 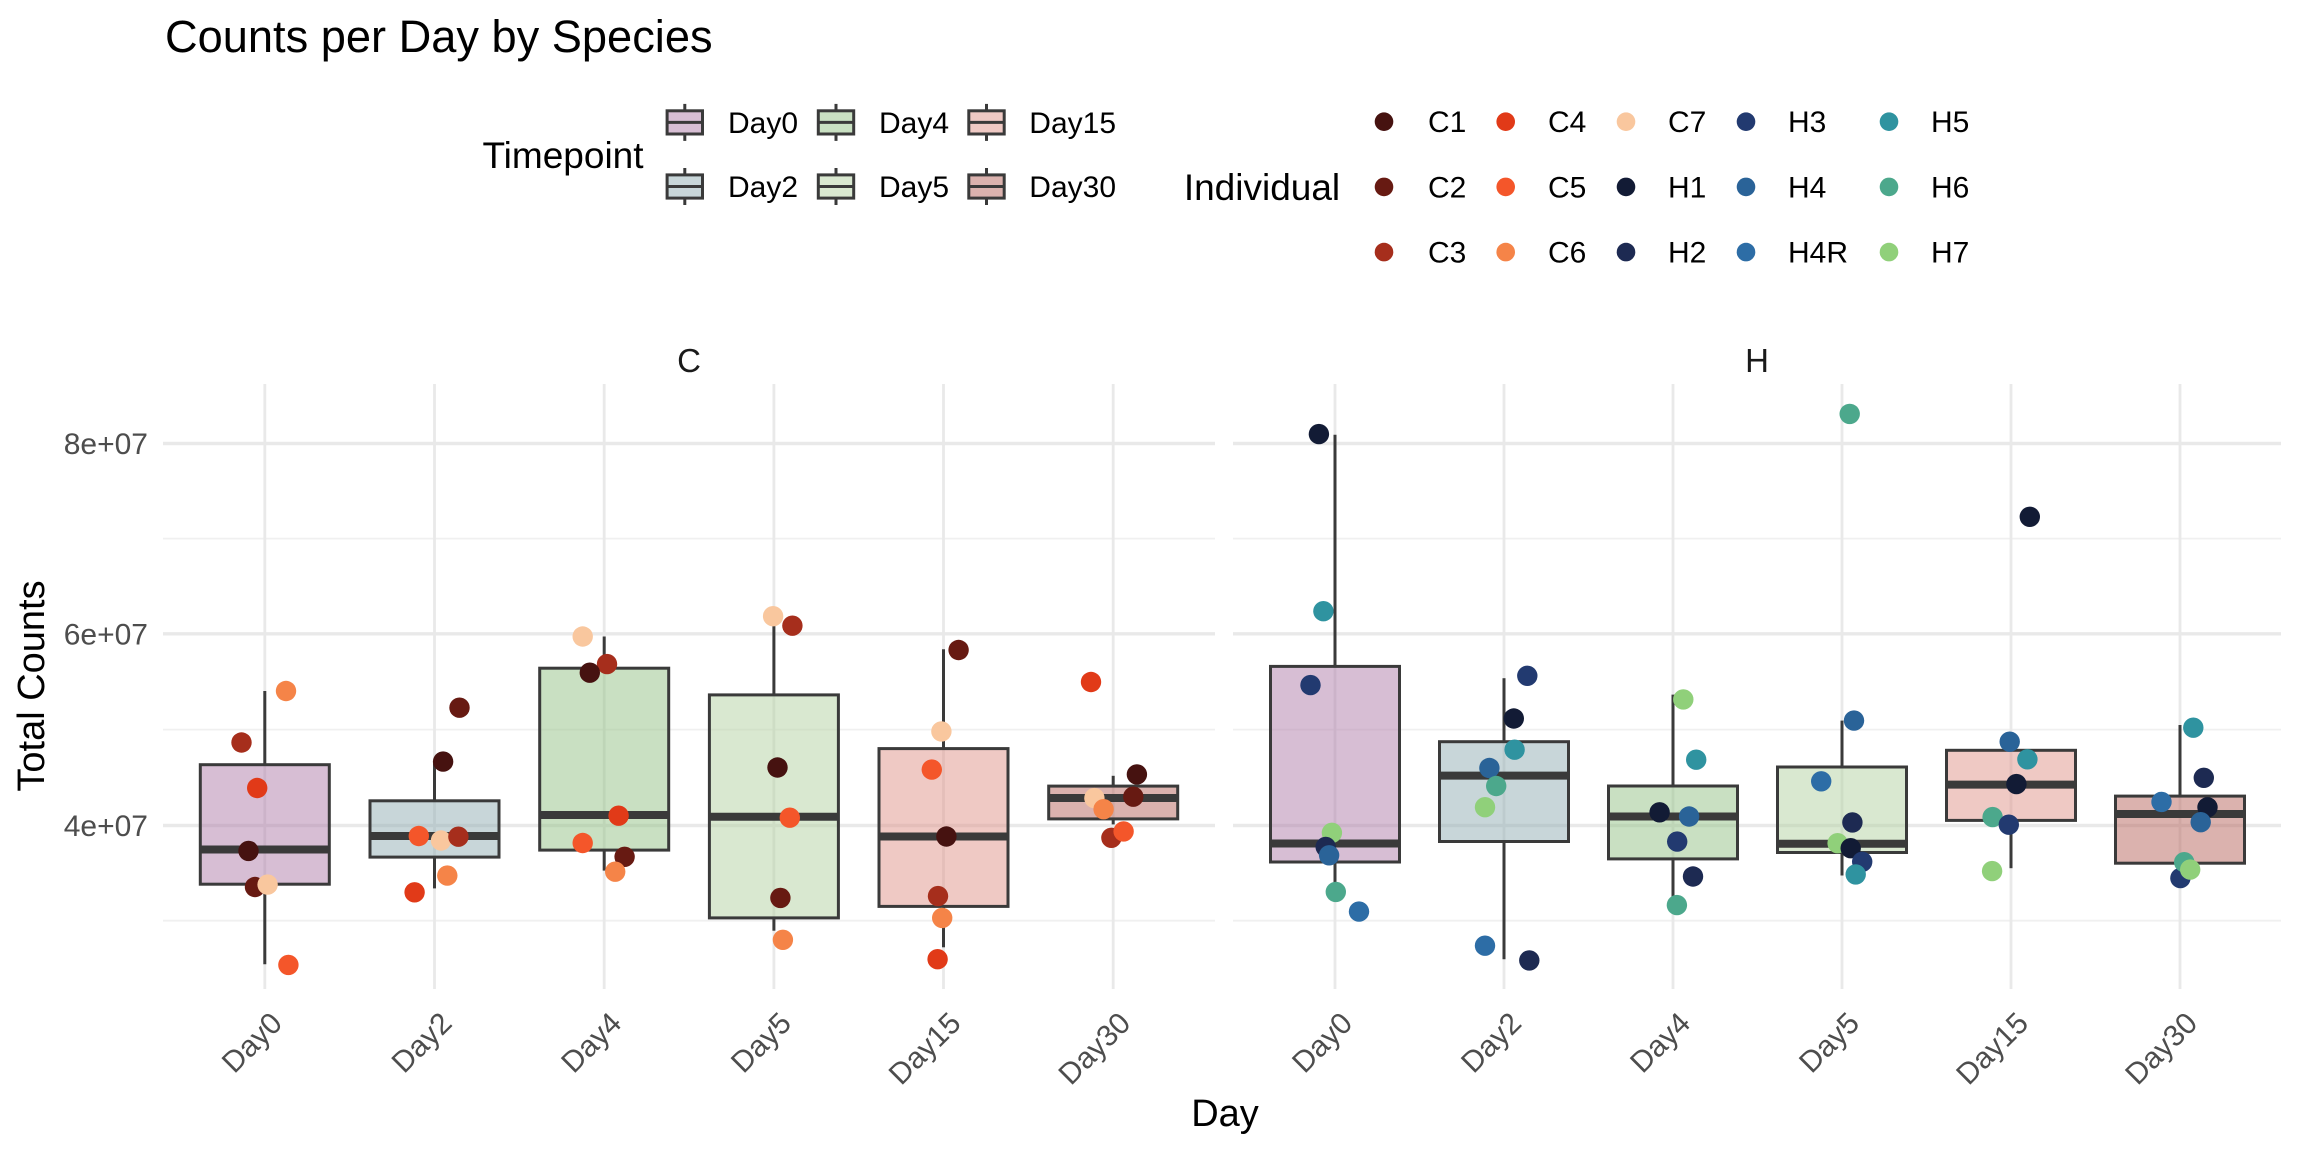 I want to click on svg-text: H1, so click(x=1687, y=187).